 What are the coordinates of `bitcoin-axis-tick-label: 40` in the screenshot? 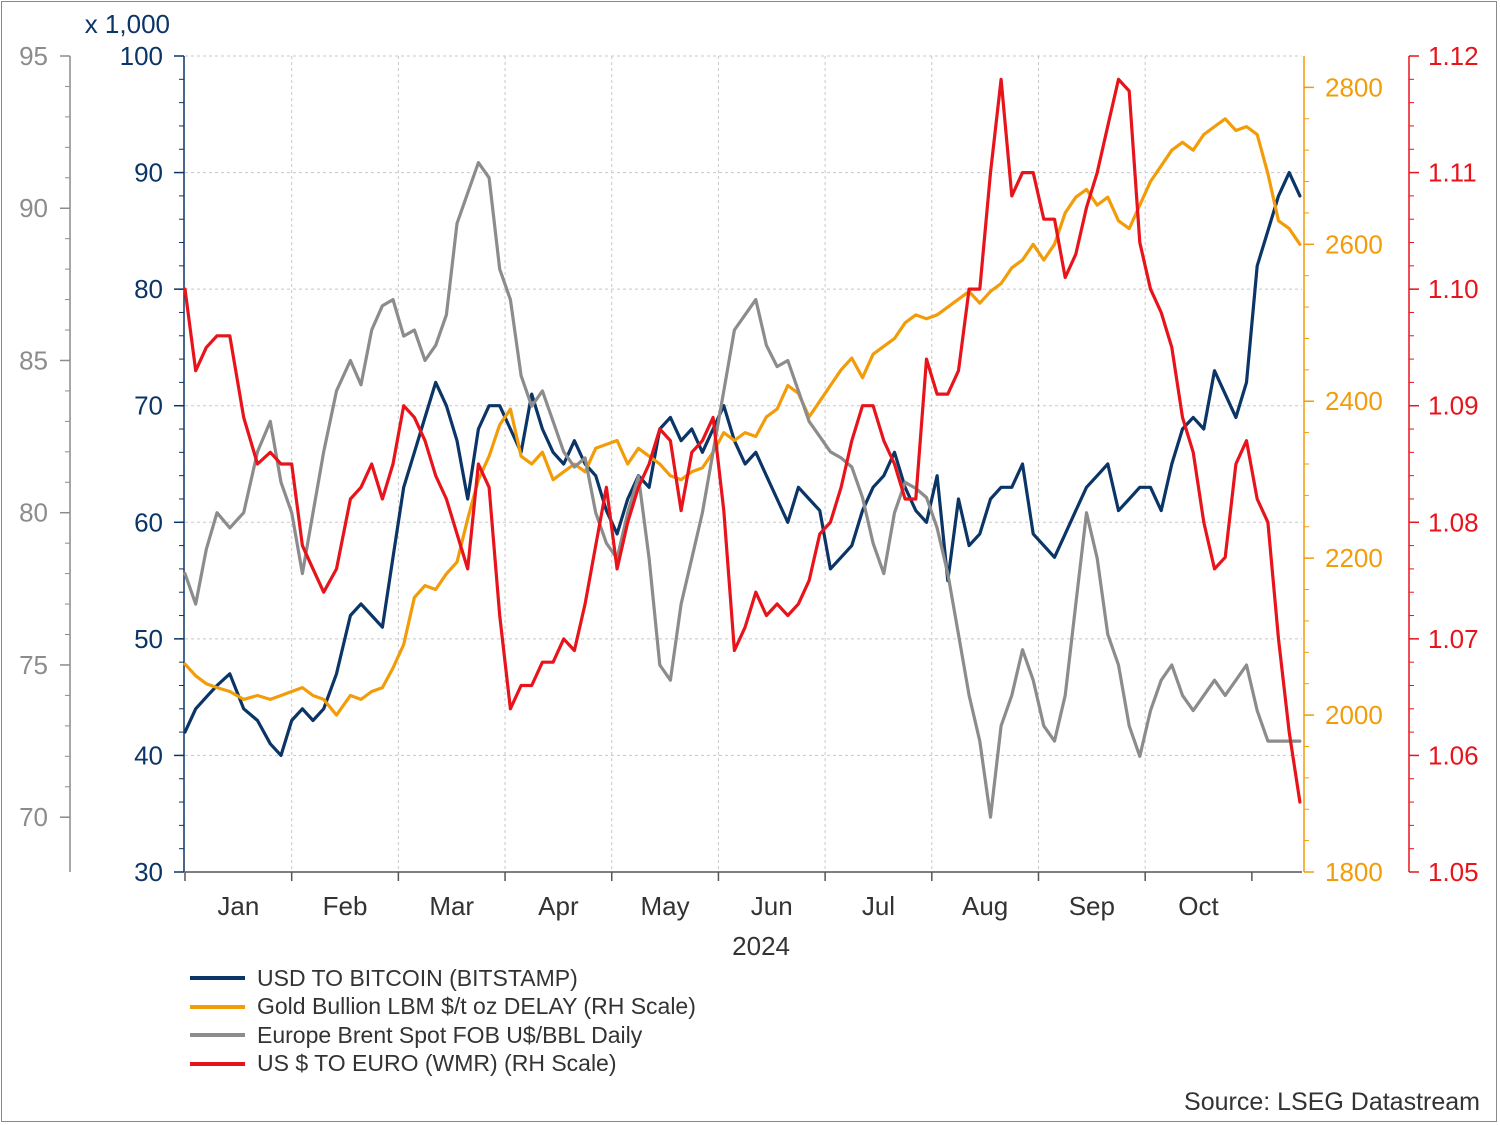 It's located at (148, 755).